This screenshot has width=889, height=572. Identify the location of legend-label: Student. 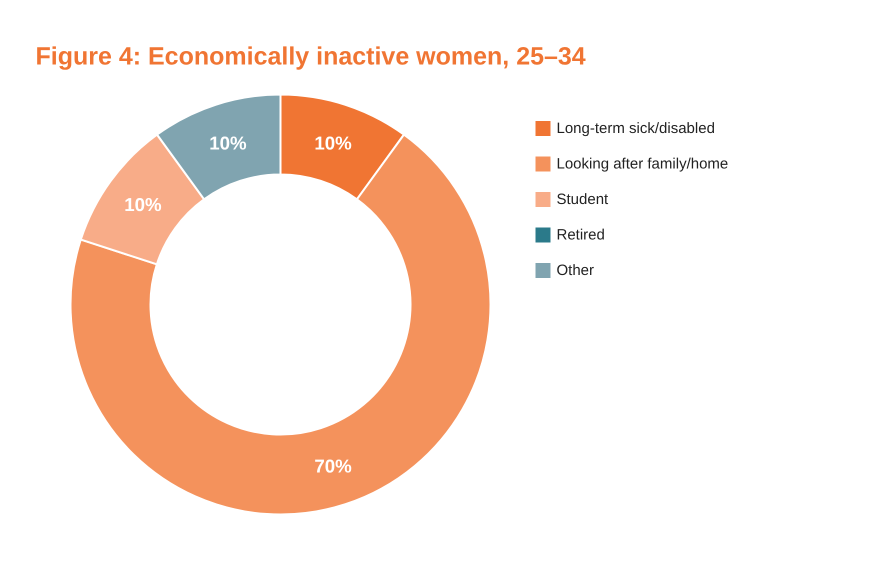
(583, 199).